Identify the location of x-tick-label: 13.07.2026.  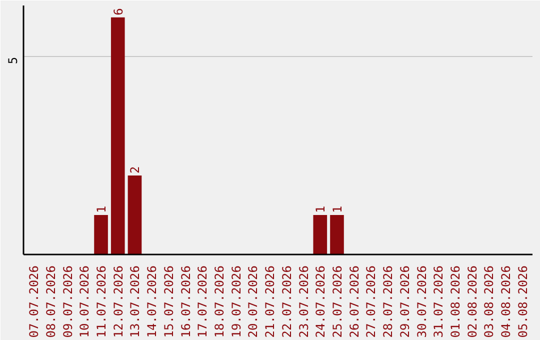
(135, 301).